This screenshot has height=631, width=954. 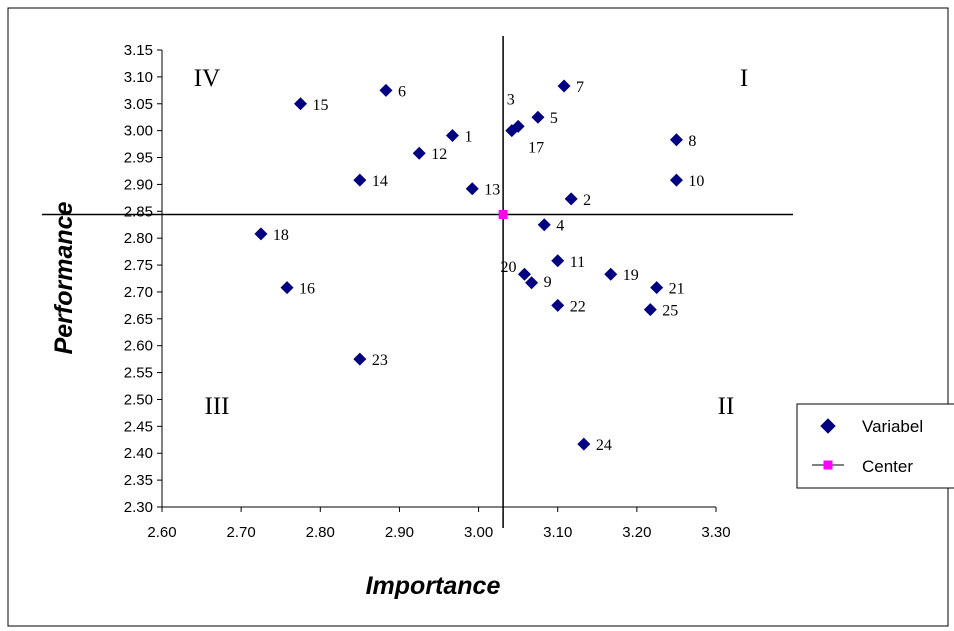 I want to click on data-point-label: 10, so click(x=696, y=181).